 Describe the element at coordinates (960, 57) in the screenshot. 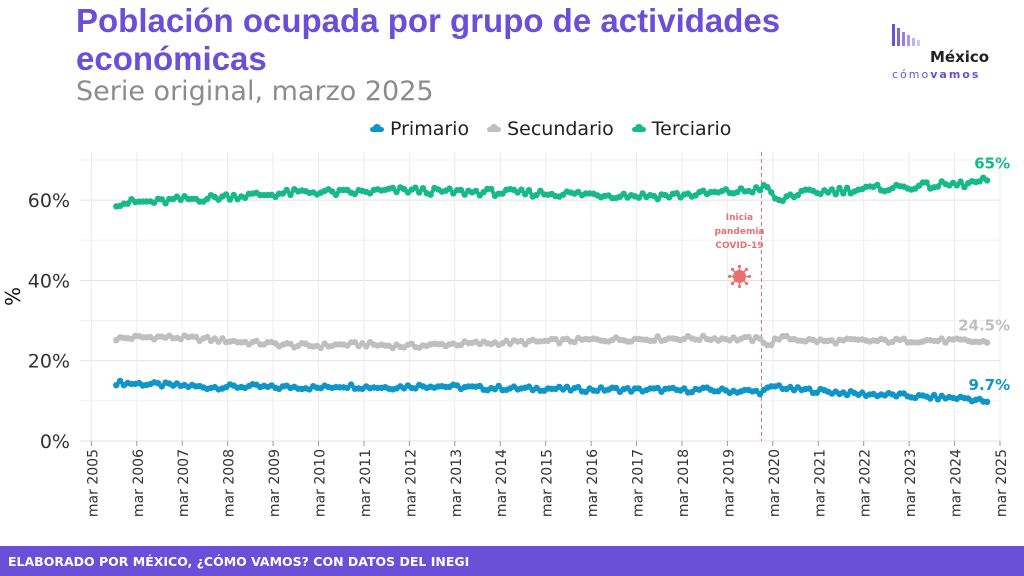

I see `logo-name: México` at that location.